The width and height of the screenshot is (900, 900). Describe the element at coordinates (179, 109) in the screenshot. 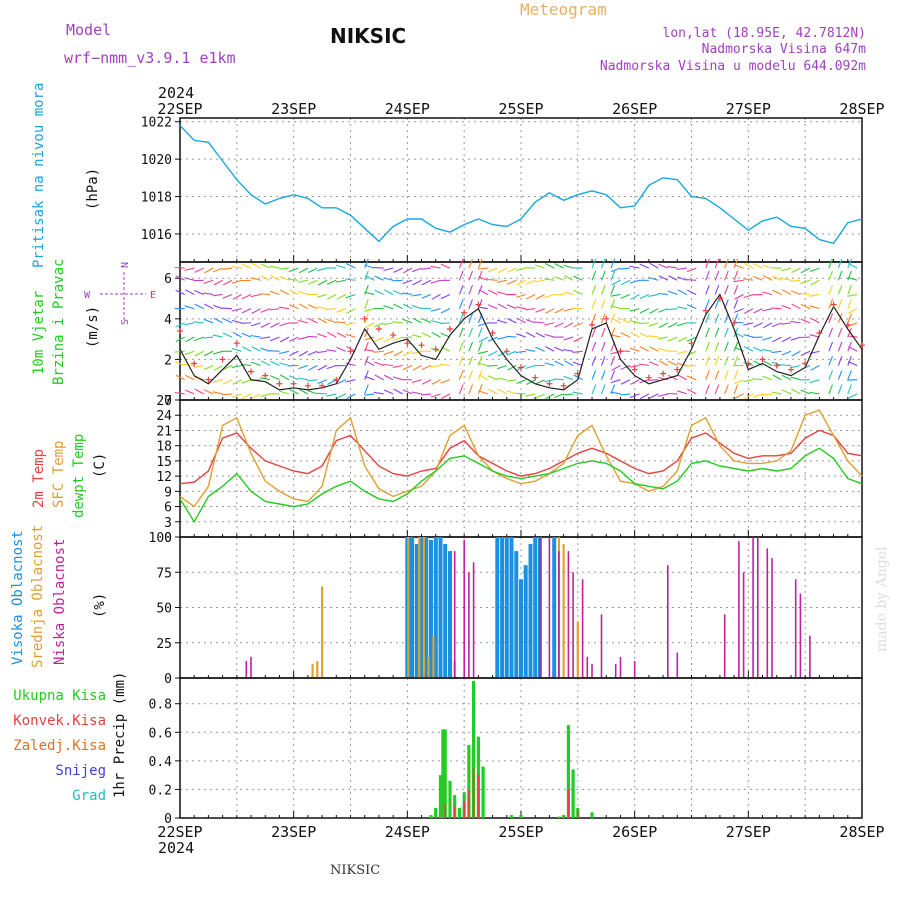

I see `top-date-label: 22SEP` at that location.